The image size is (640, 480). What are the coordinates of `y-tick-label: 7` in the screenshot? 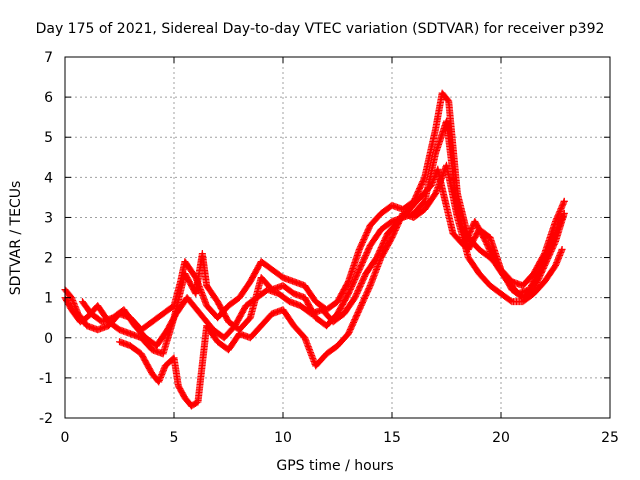 It's located at (48, 58).